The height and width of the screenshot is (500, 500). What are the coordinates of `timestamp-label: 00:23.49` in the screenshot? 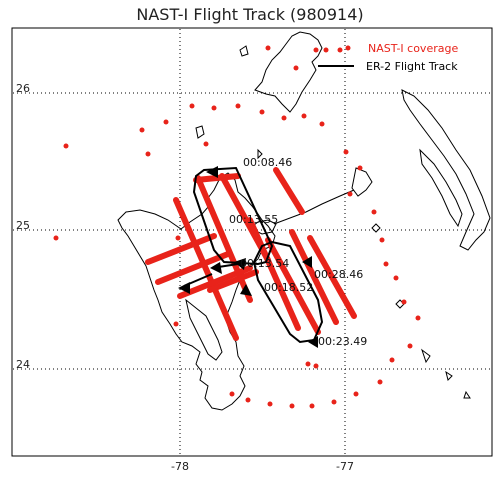 It's located at (342, 341).